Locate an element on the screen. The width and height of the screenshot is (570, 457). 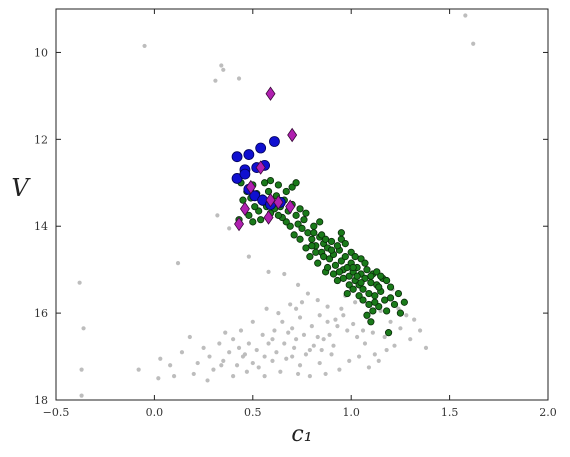
y-tick-label-2: 14 is located at coordinates (41, 226).